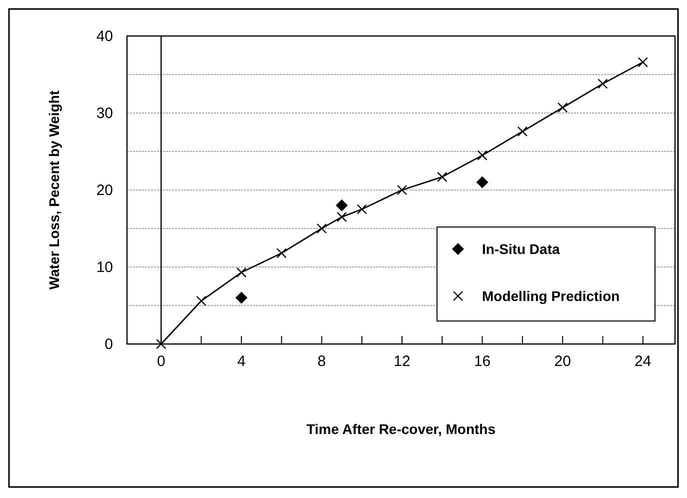  What do you see at coordinates (402, 361) in the screenshot?
I see `x-tick-label: 12` at bounding box center [402, 361].